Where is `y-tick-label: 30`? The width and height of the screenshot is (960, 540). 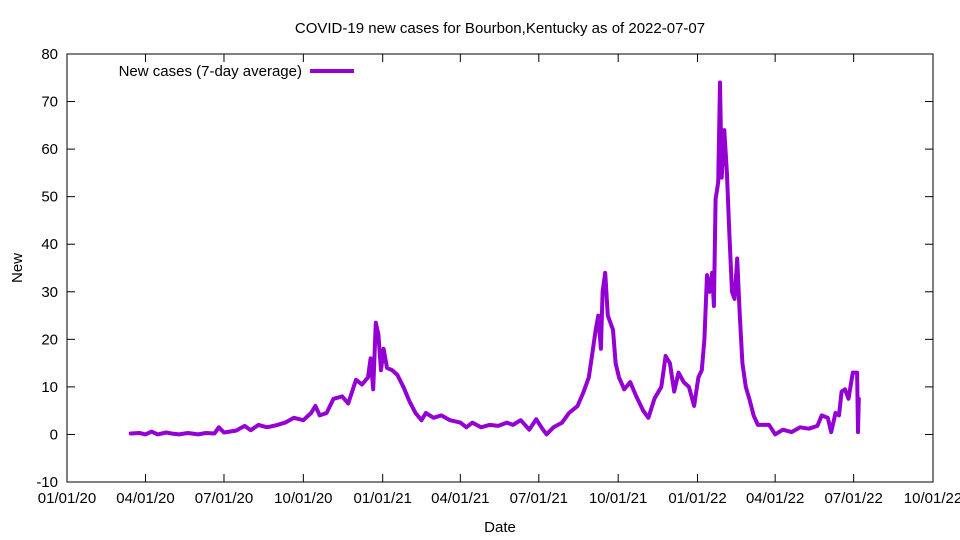
y-tick-label: 30 is located at coordinates (49, 292).